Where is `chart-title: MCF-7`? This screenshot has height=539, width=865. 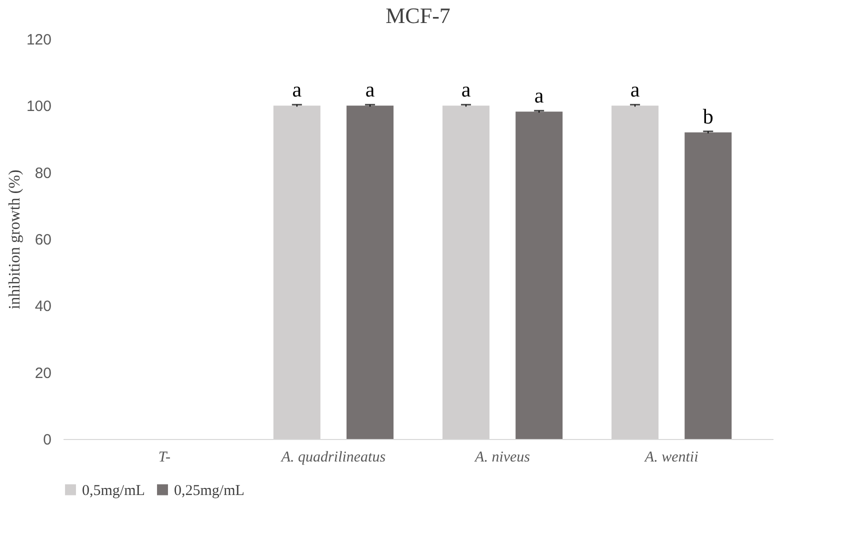 chart-title: MCF-7 is located at coordinates (418, 15).